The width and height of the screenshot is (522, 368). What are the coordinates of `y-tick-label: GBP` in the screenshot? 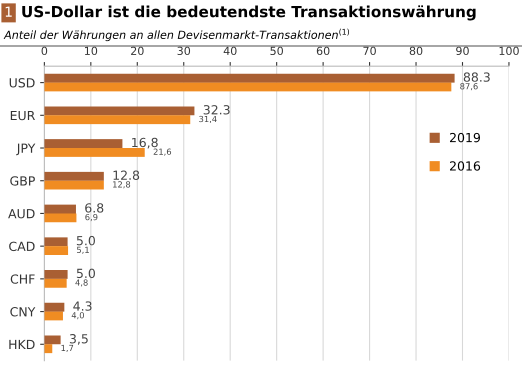 It's located at (22, 181).